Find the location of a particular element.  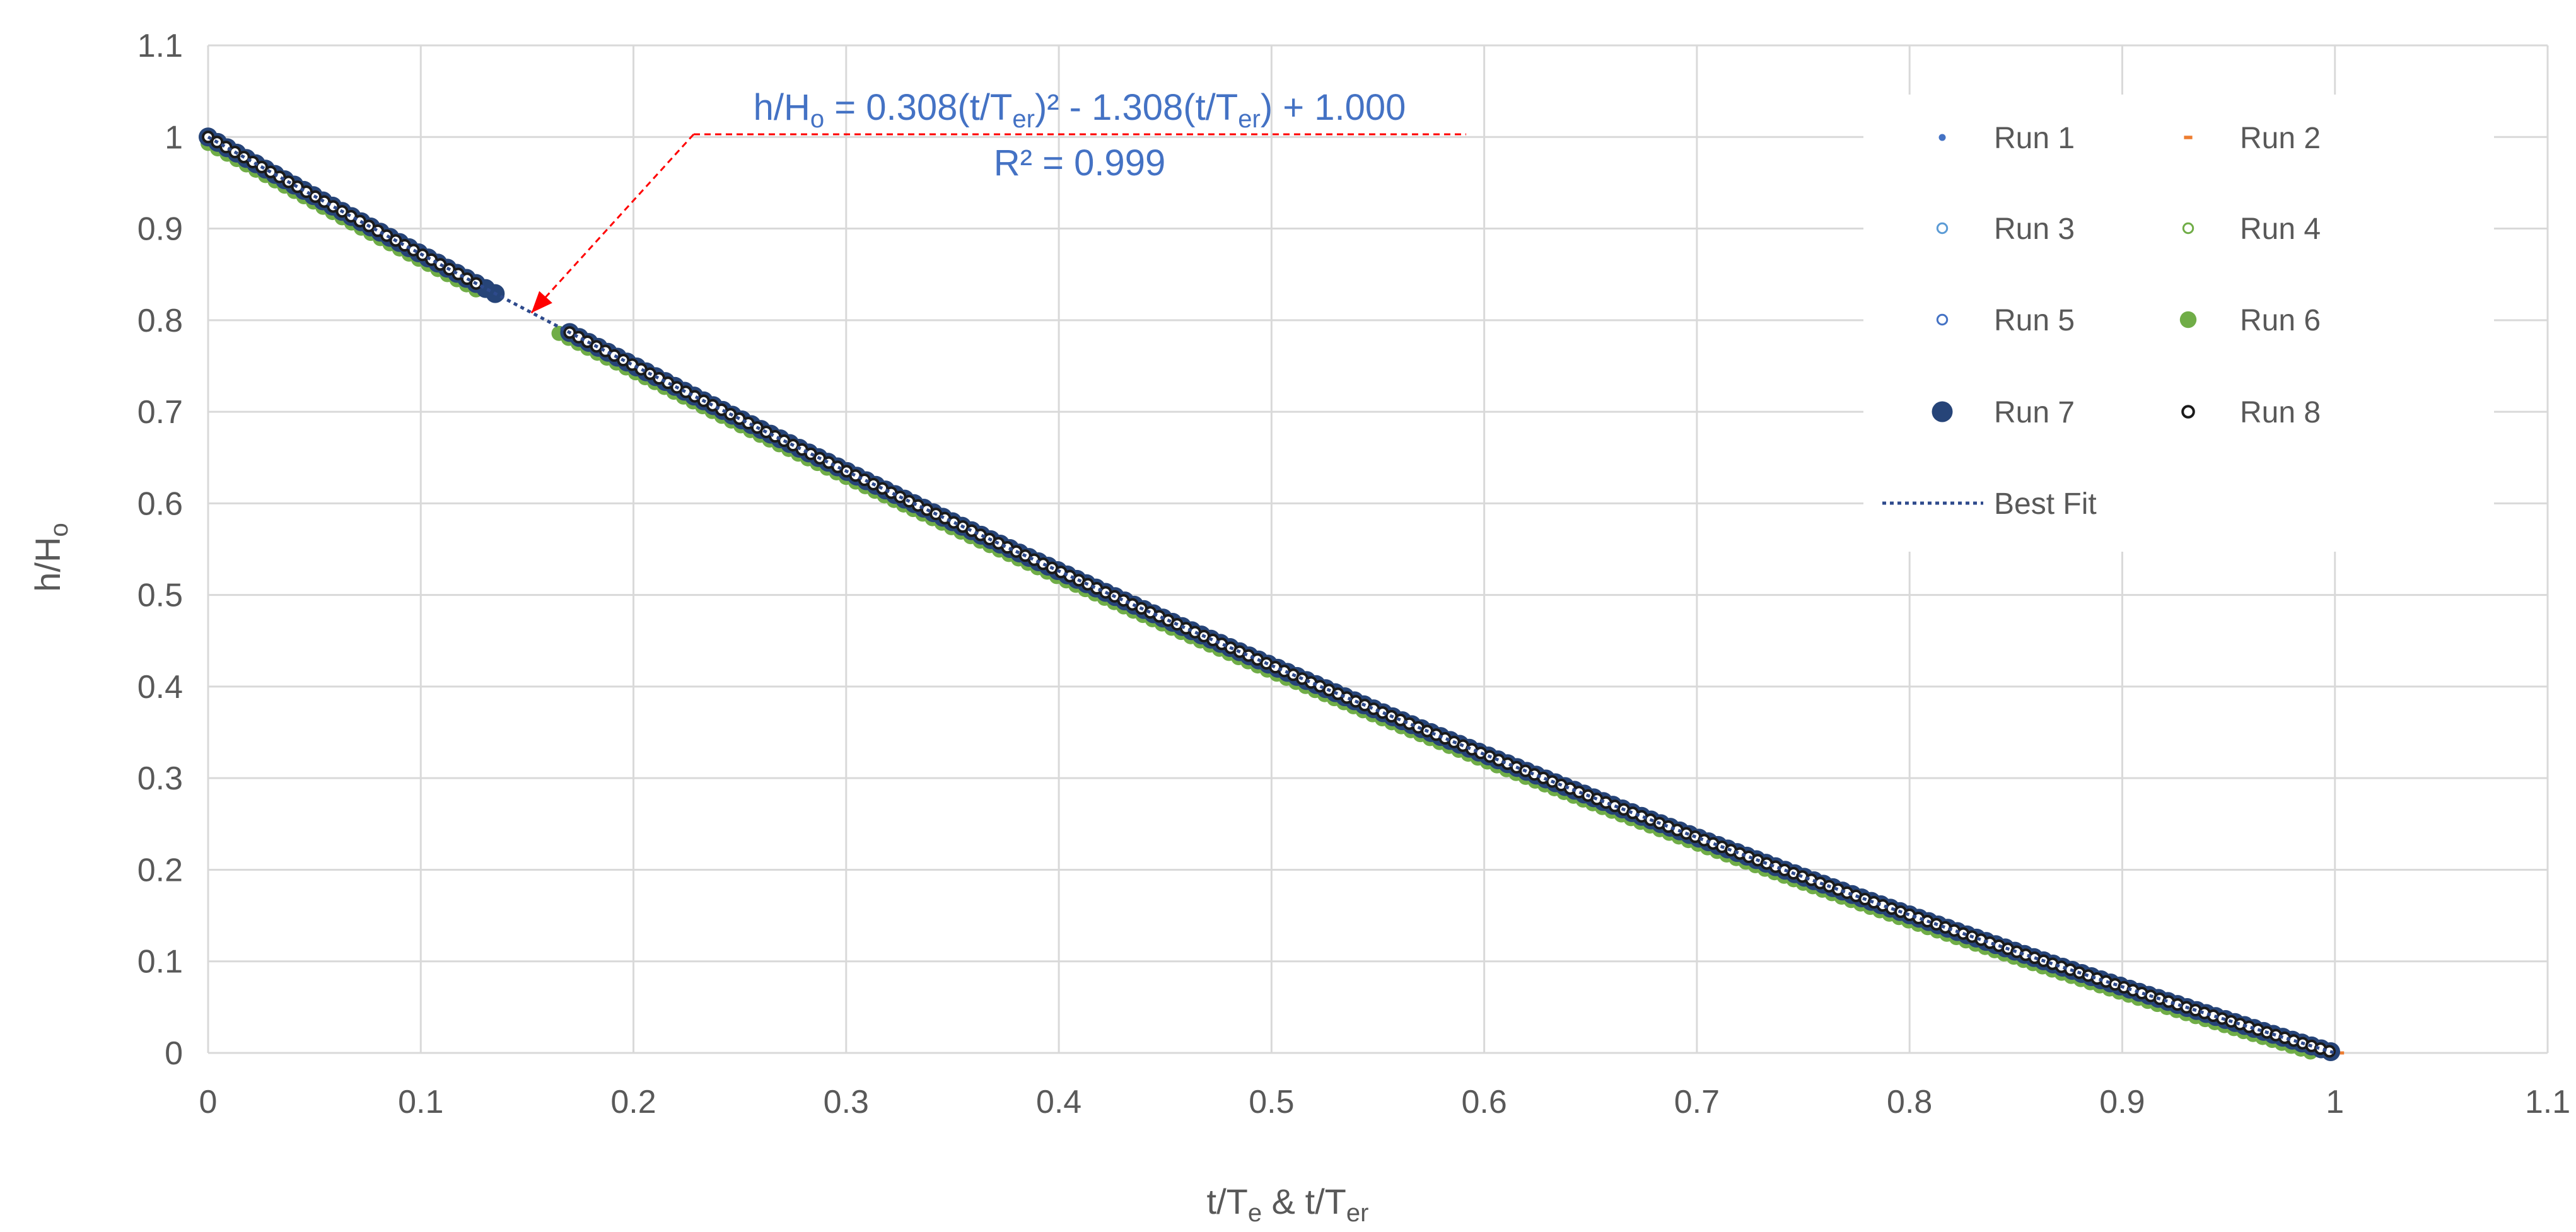

annotation-arrow is located at coordinates (613, 223).